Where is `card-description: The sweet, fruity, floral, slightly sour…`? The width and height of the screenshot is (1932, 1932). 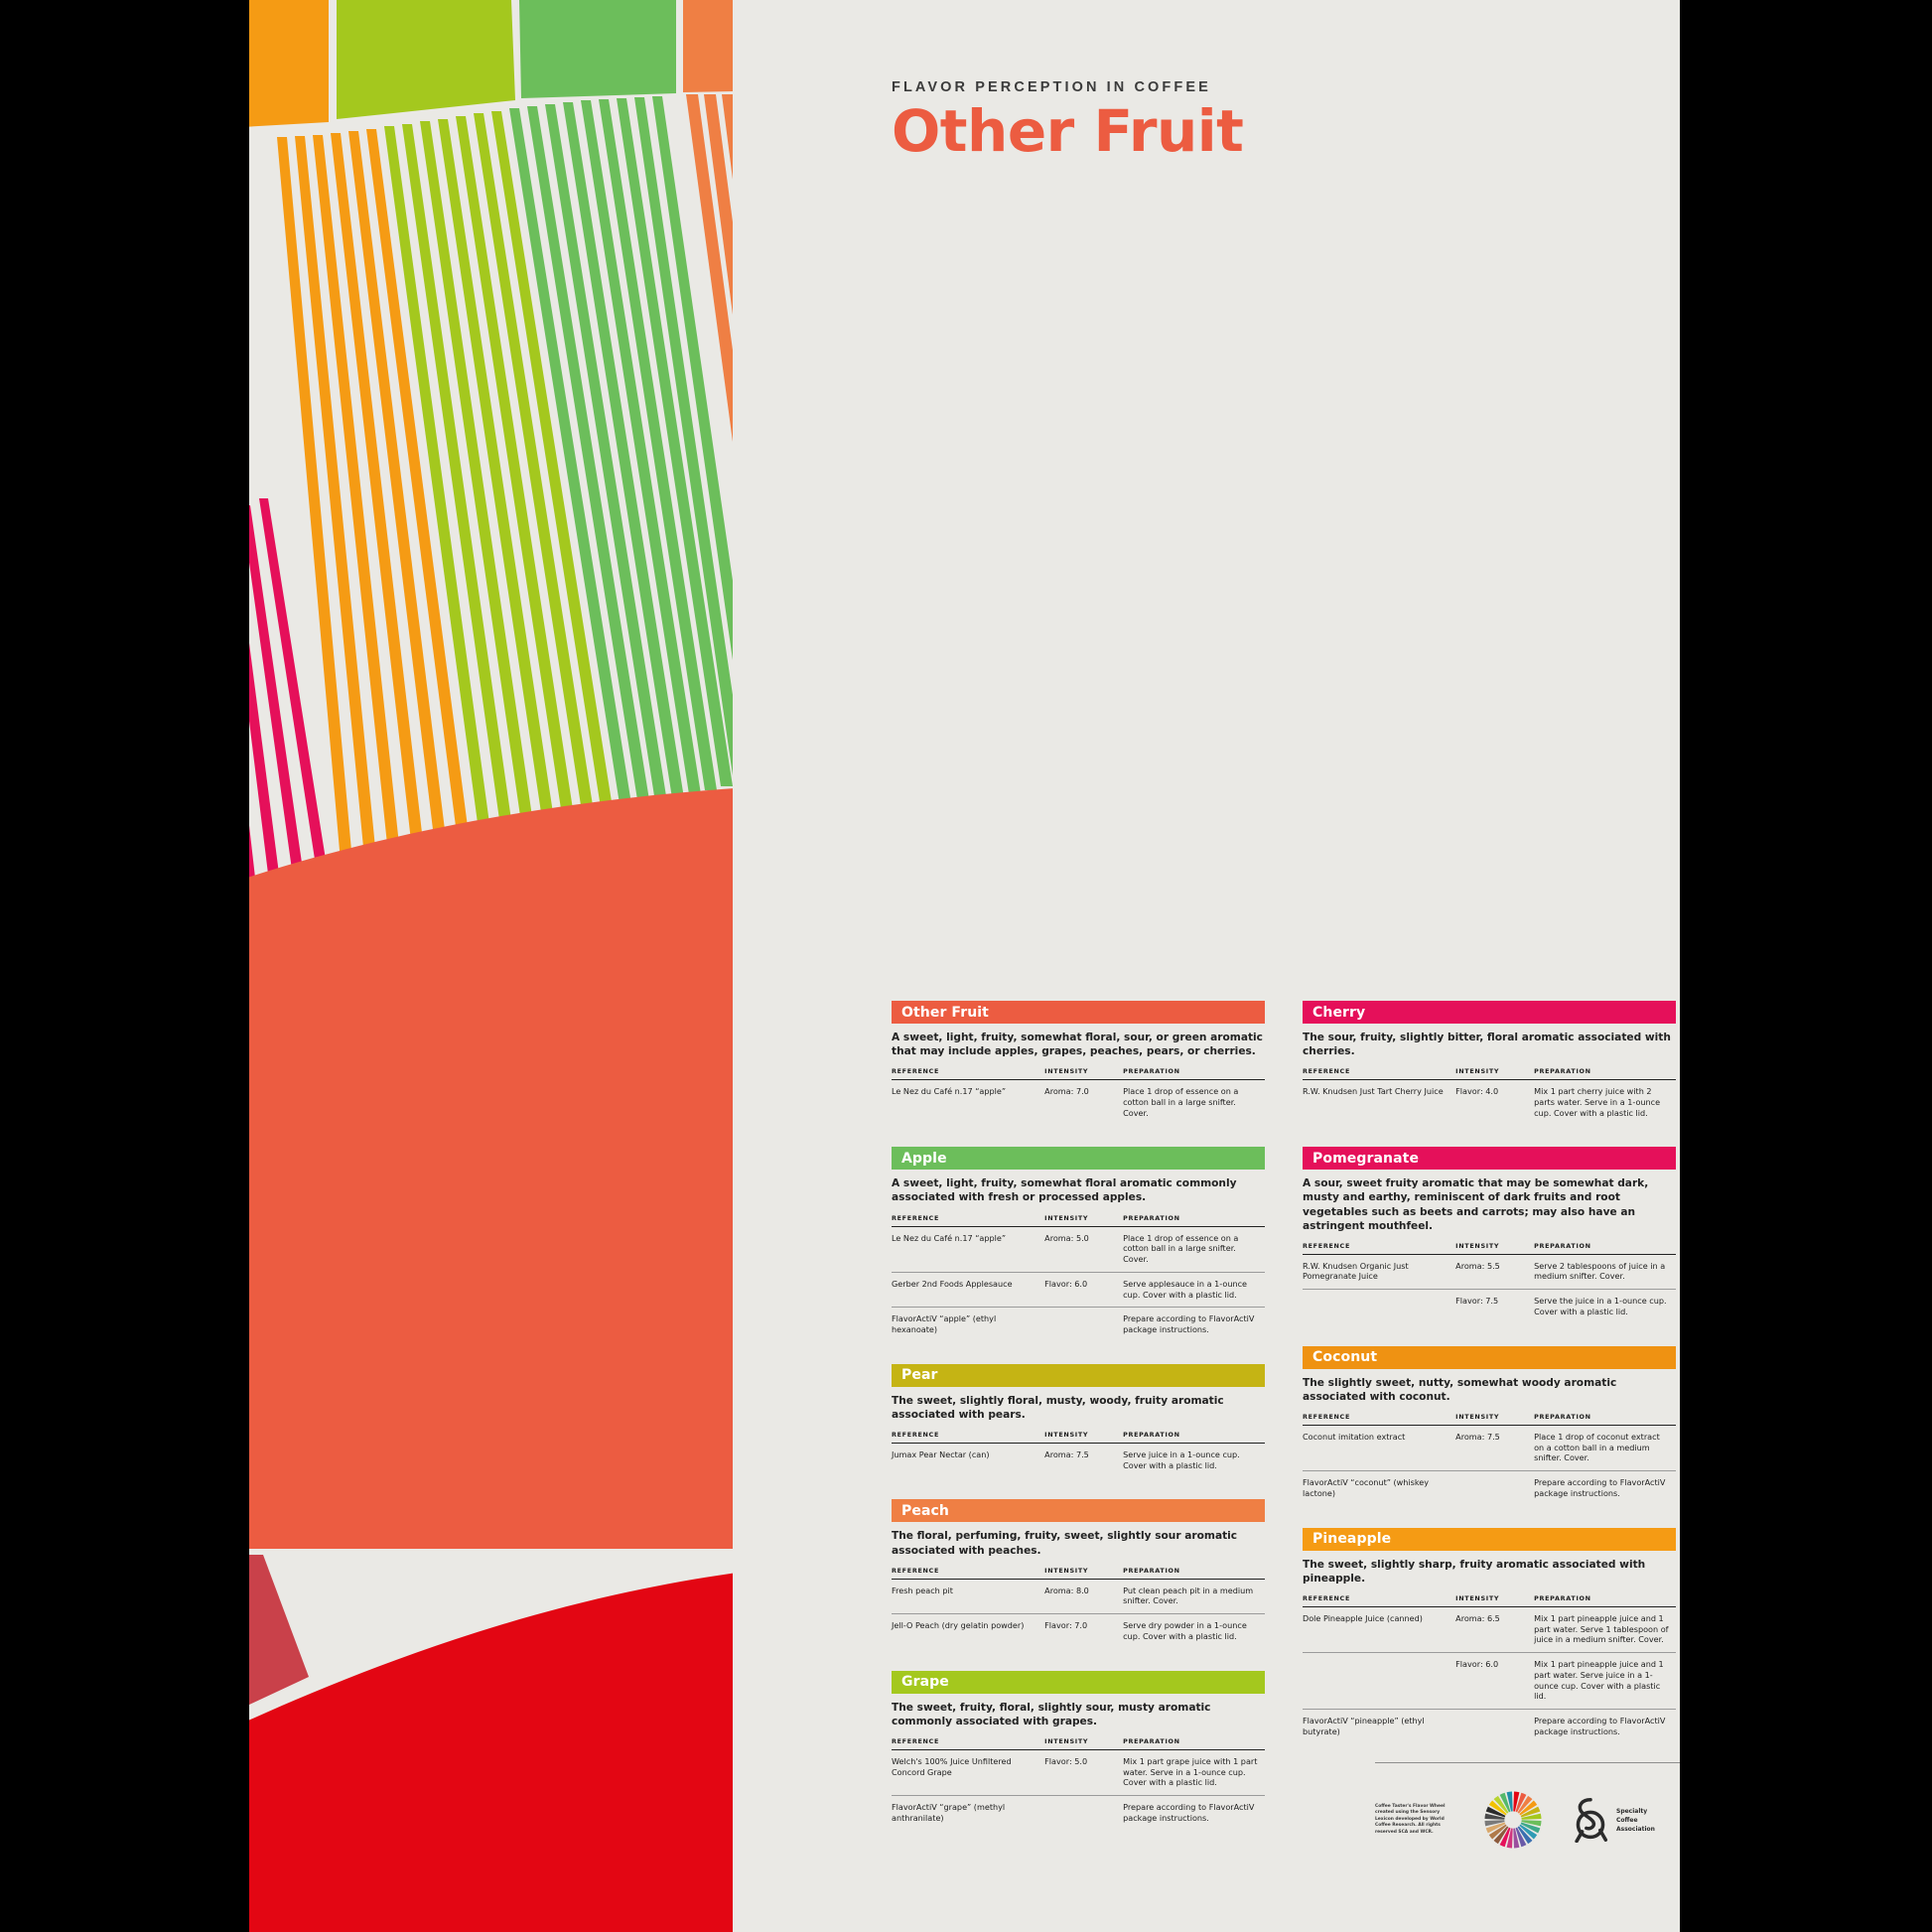 card-description: The sweet, fruity, floral, slightly sour… is located at coordinates (1051, 1714).